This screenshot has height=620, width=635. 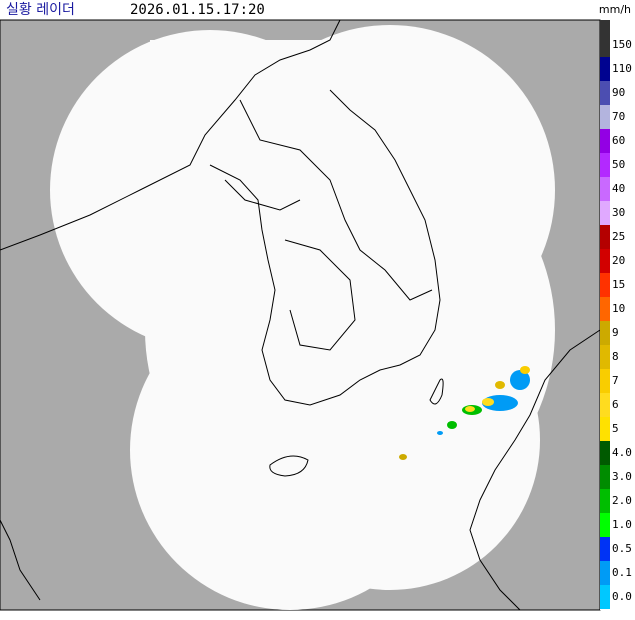 What do you see at coordinates (622, 44) in the screenshot?
I see `legend-label: 150` at bounding box center [622, 44].